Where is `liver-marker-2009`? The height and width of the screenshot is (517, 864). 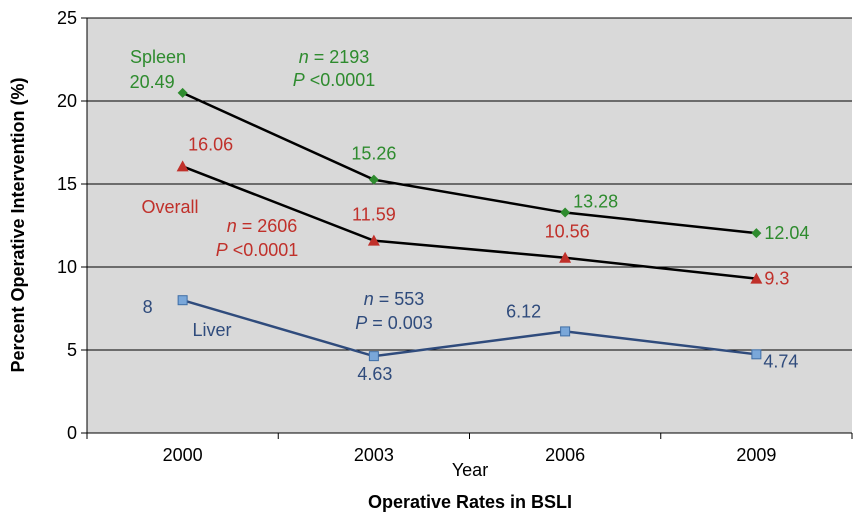 liver-marker-2009 is located at coordinates (756, 354).